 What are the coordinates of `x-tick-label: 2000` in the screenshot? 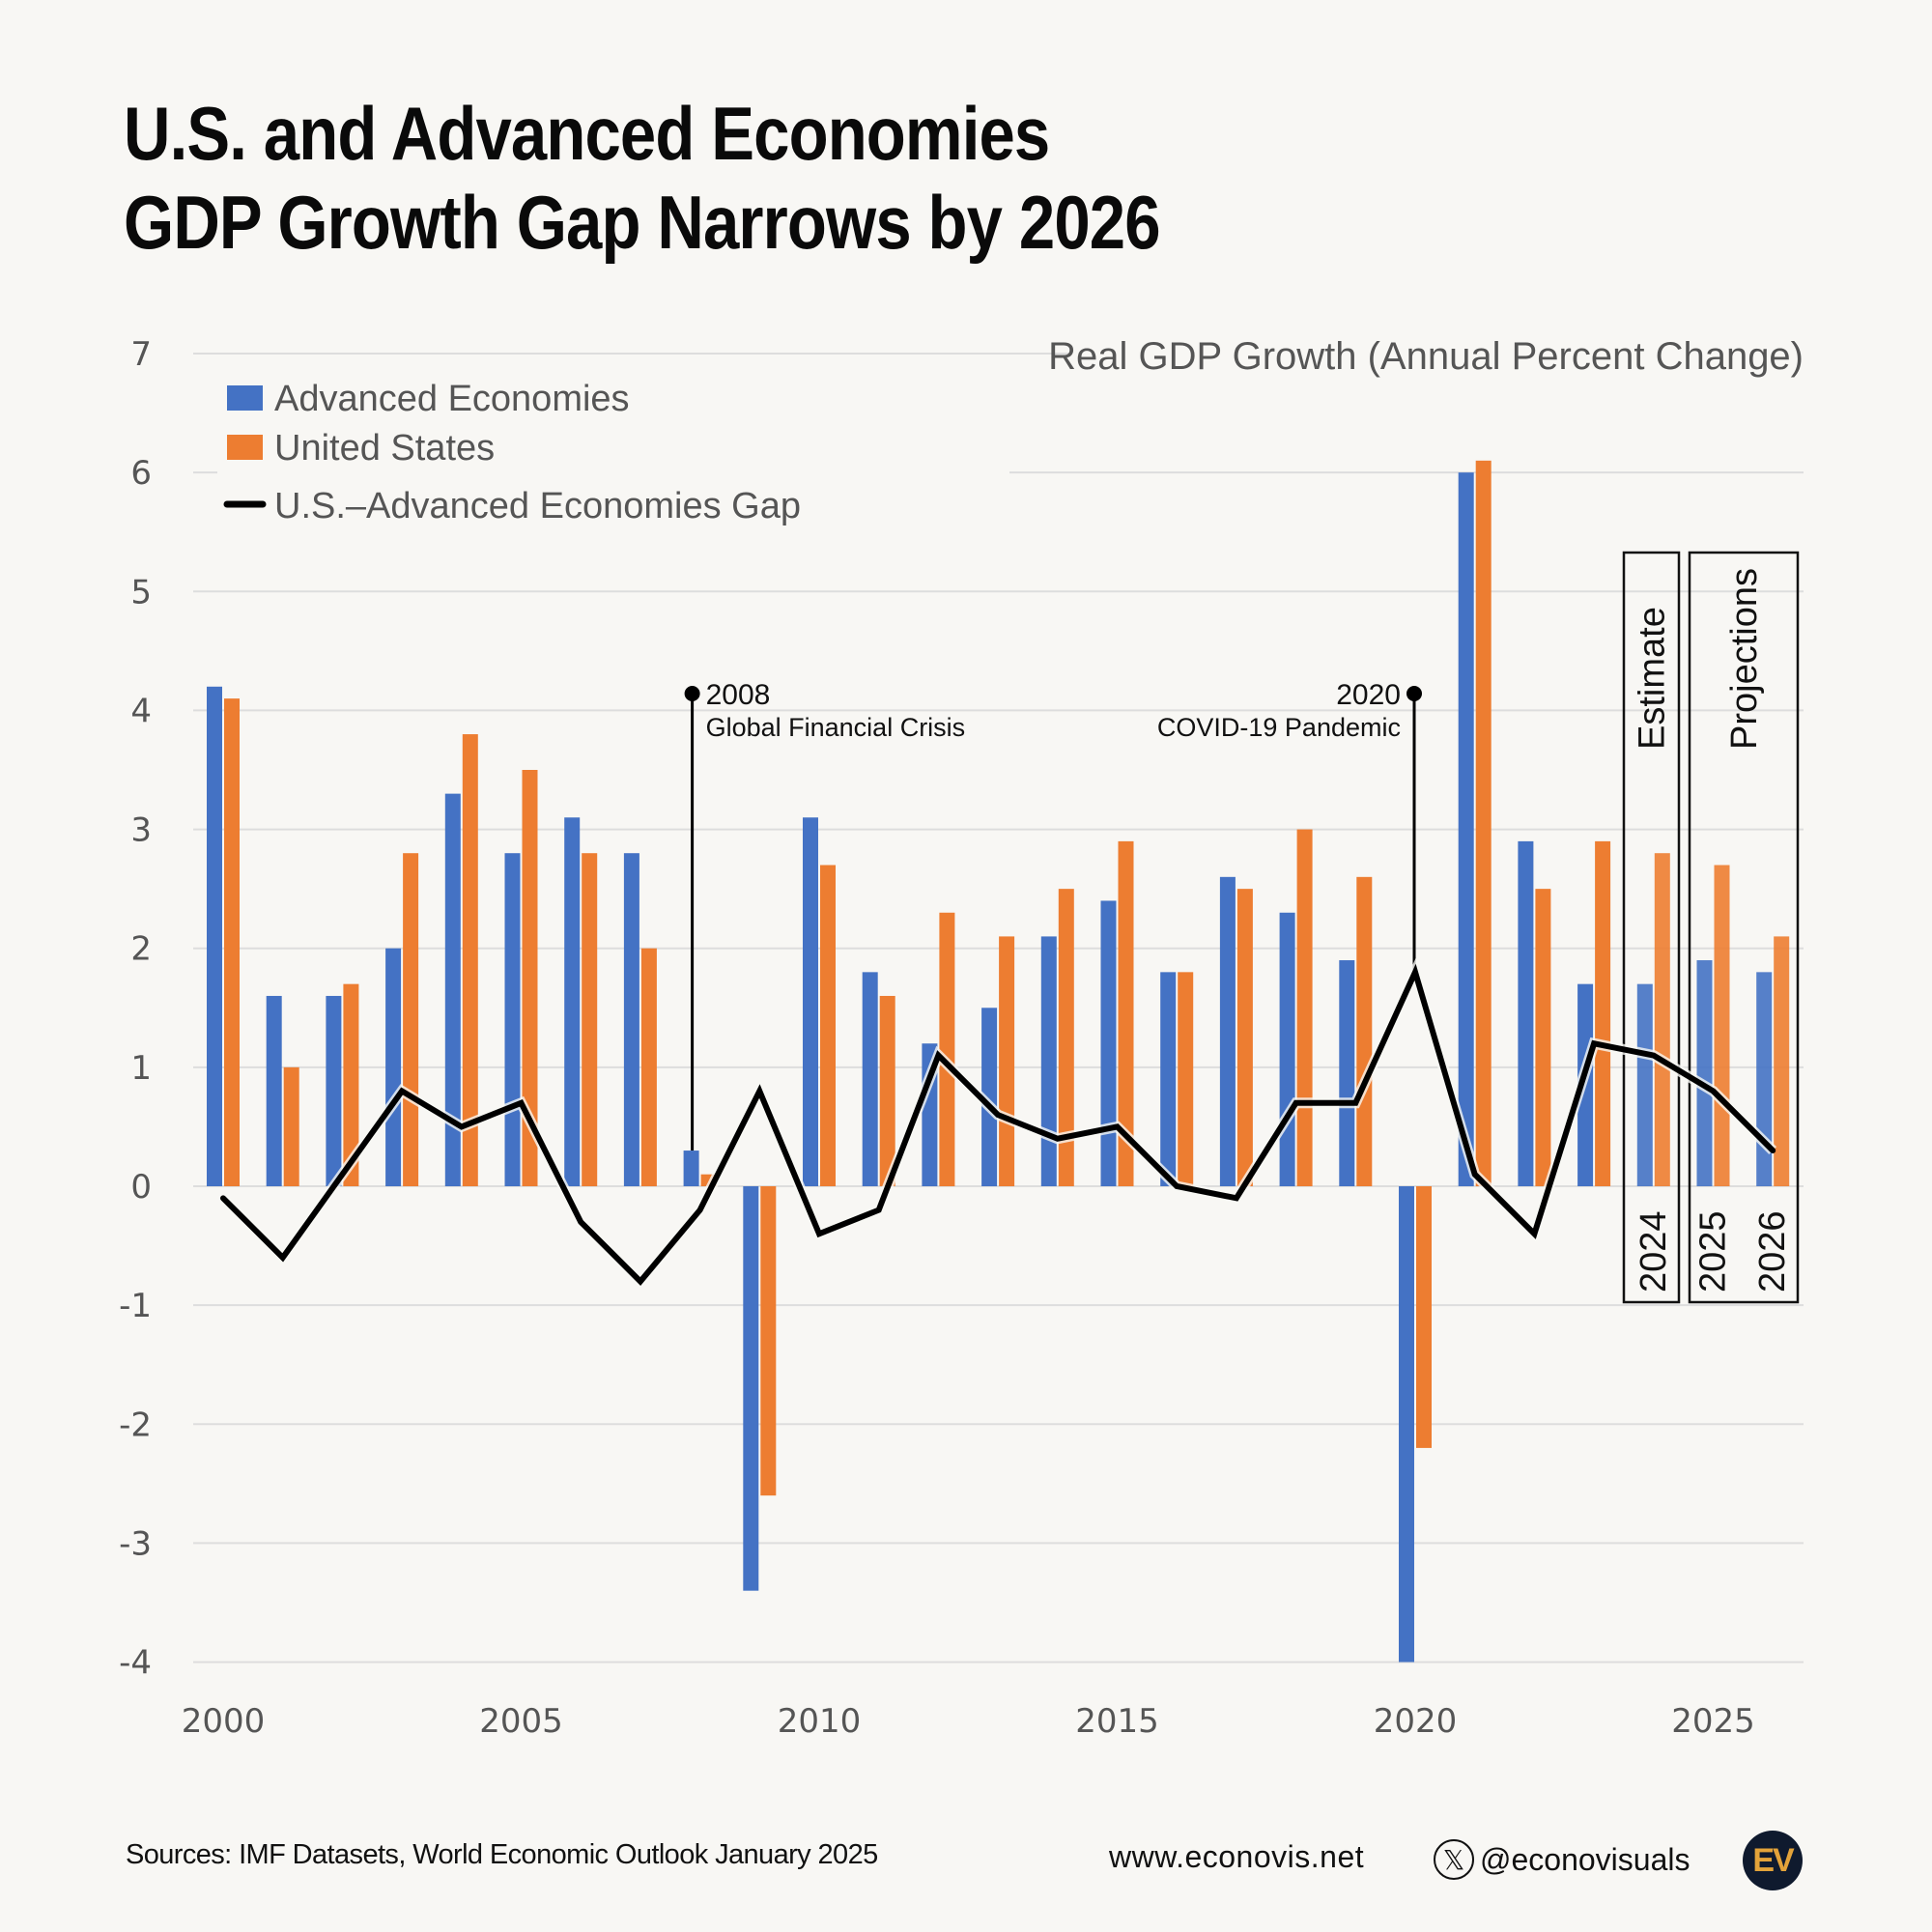 It's located at (224, 1721).